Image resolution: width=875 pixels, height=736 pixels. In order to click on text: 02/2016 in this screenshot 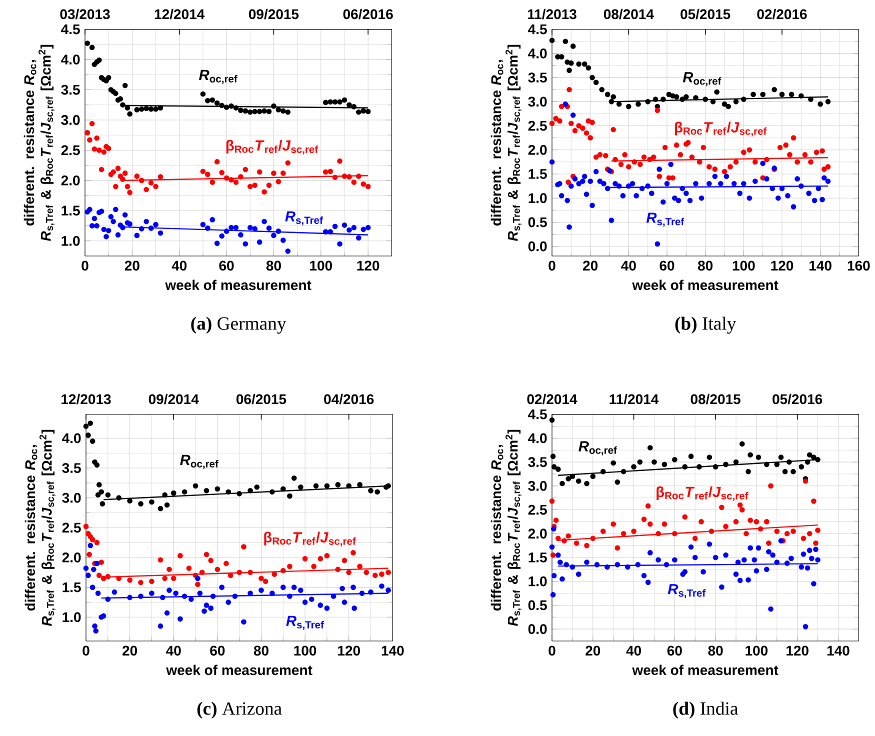, I will do `click(782, 14)`.